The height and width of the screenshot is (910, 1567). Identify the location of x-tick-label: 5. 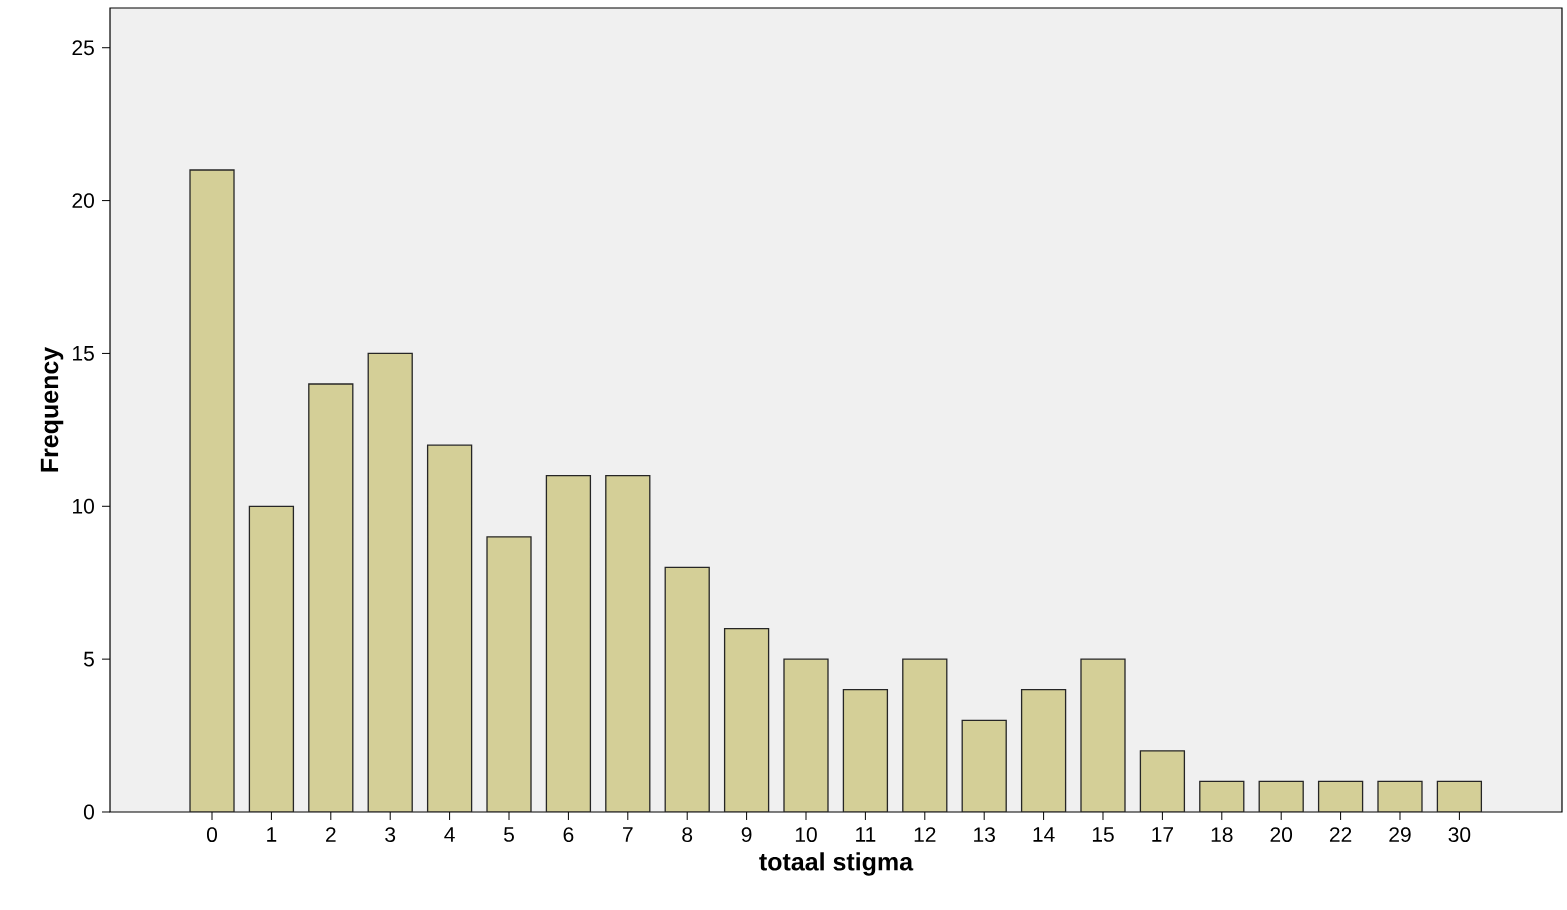
(509, 834).